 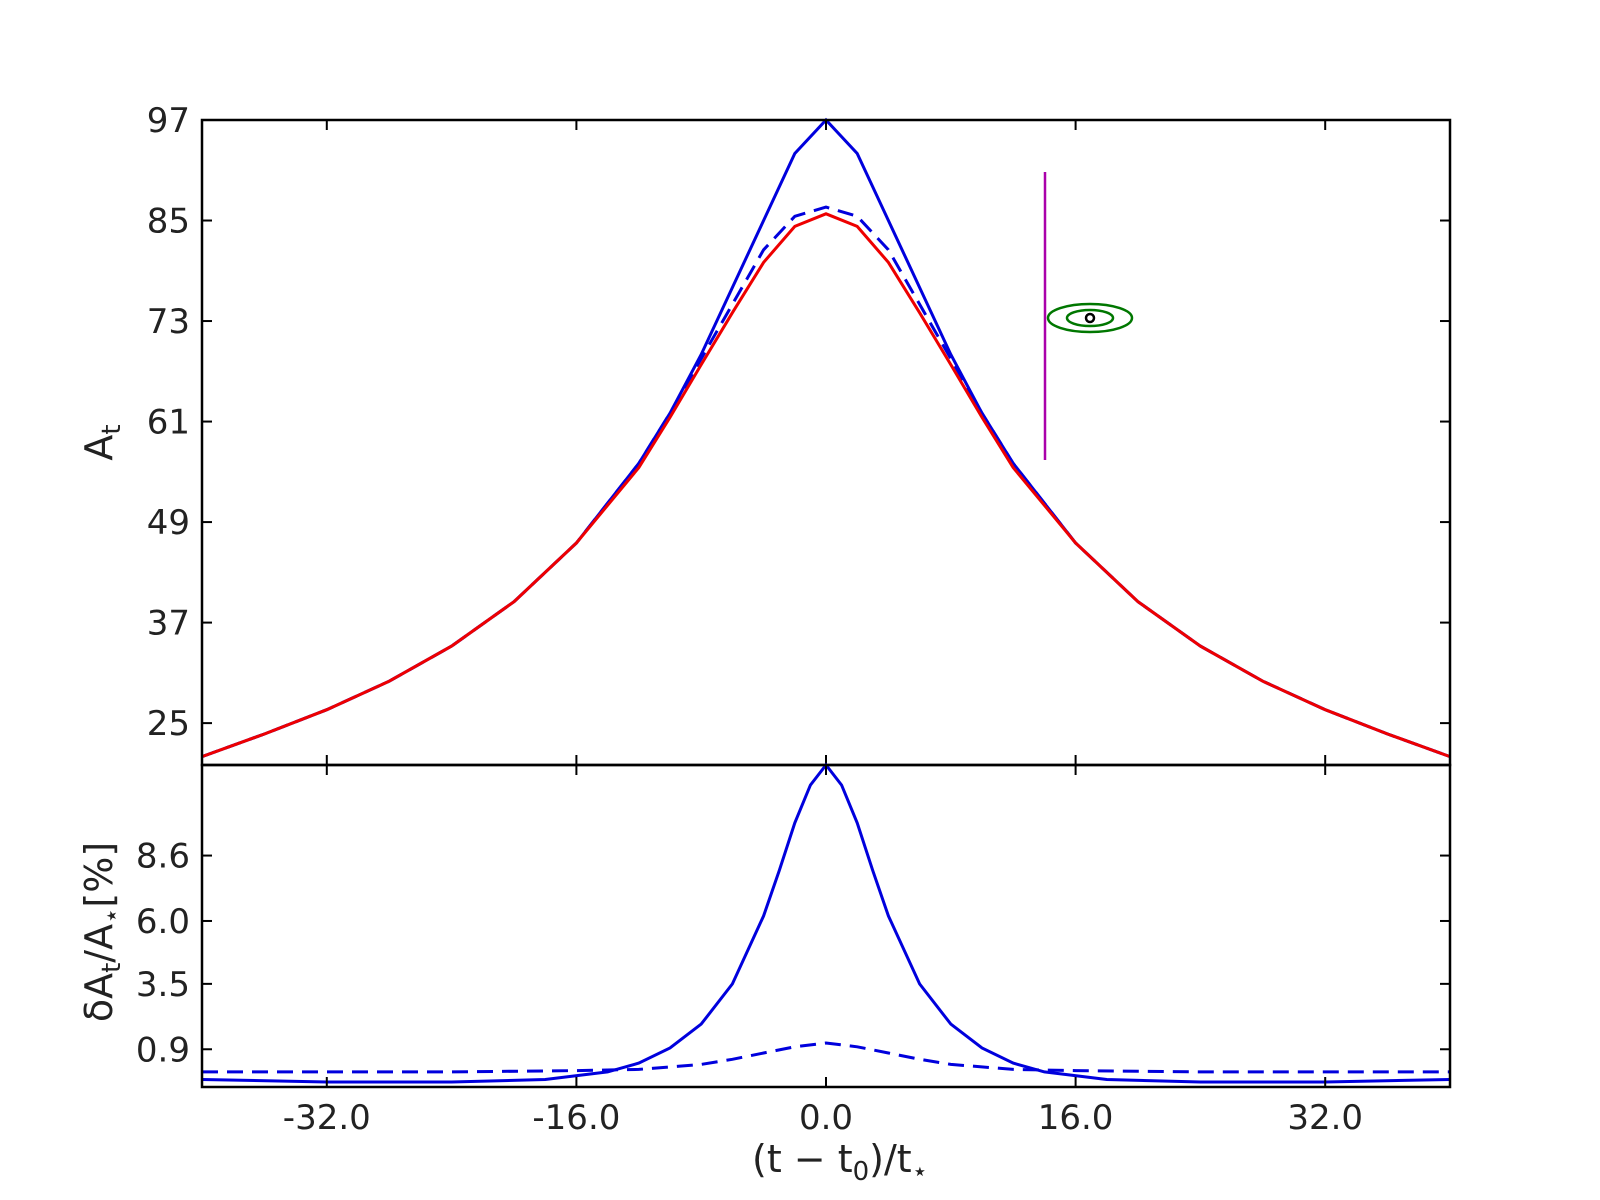 I want to click on bottom-ylabel-mid: /A, so click(x=99, y=943).